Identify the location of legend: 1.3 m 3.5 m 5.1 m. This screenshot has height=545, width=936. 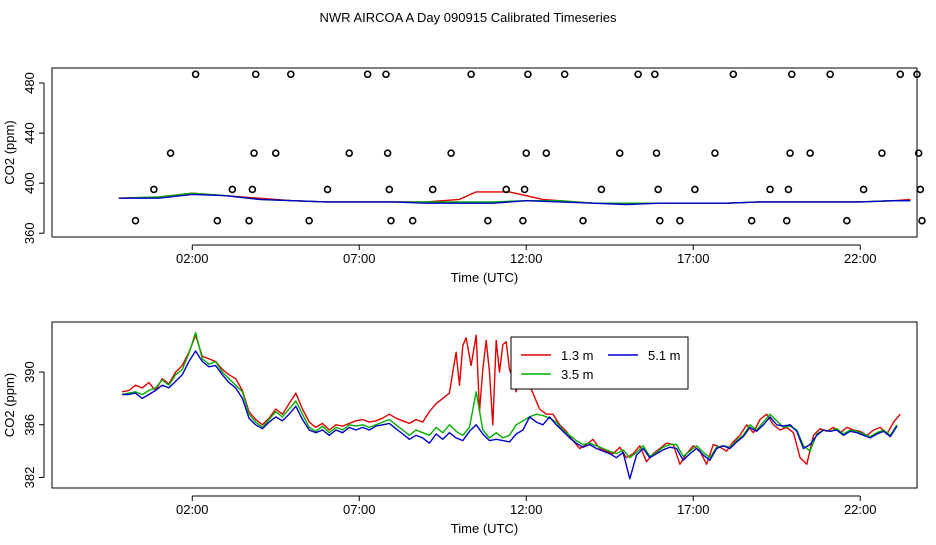
(599, 363).